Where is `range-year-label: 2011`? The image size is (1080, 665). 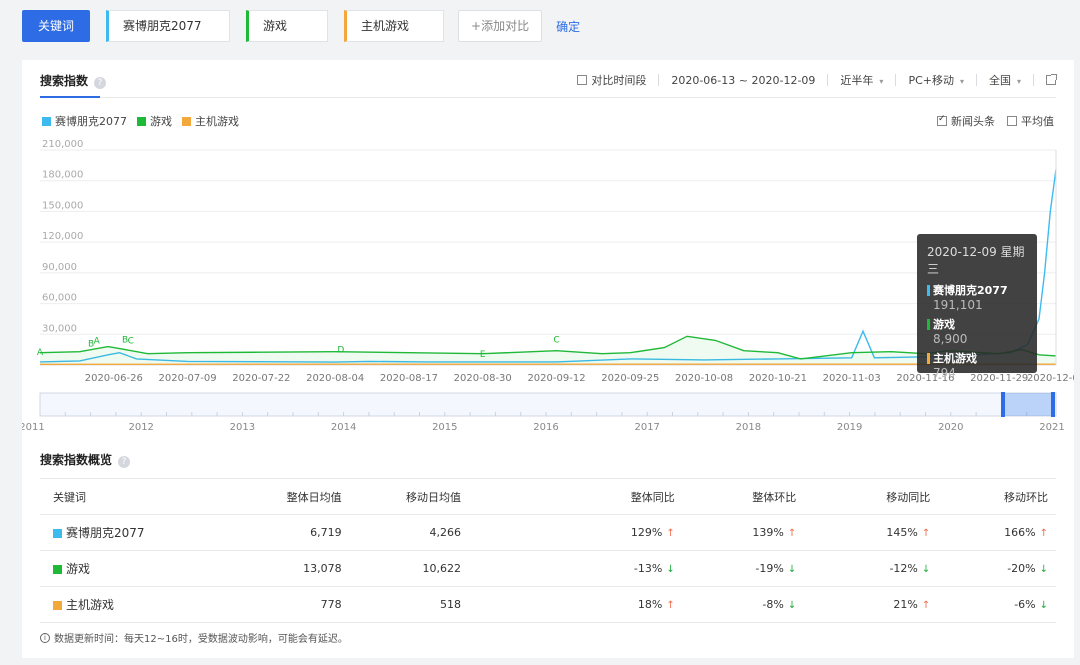
range-year-label: 2011 is located at coordinates (33, 427).